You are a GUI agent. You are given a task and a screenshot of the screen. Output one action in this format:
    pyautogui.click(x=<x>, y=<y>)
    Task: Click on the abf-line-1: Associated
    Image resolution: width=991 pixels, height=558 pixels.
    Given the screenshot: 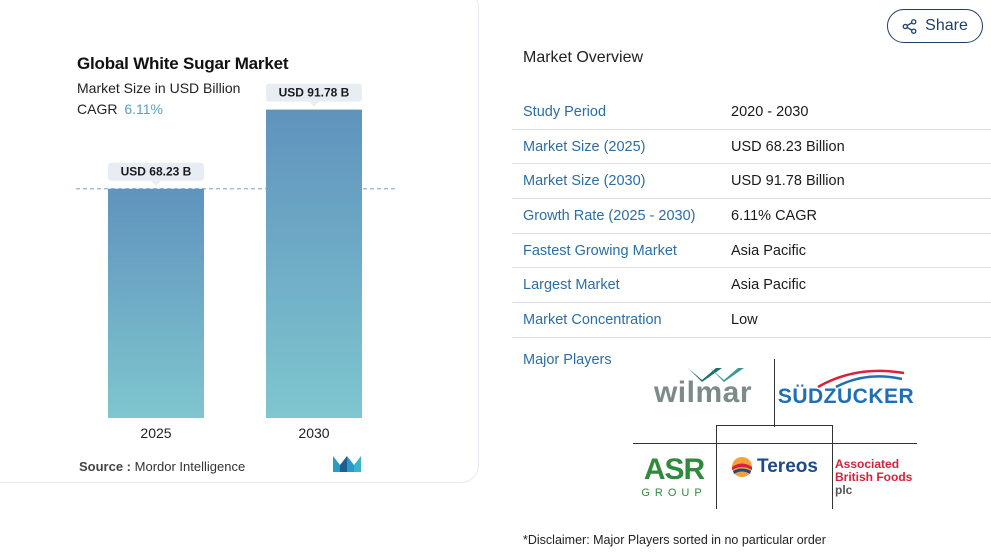 What is the action you would take?
    pyautogui.click(x=867, y=463)
    